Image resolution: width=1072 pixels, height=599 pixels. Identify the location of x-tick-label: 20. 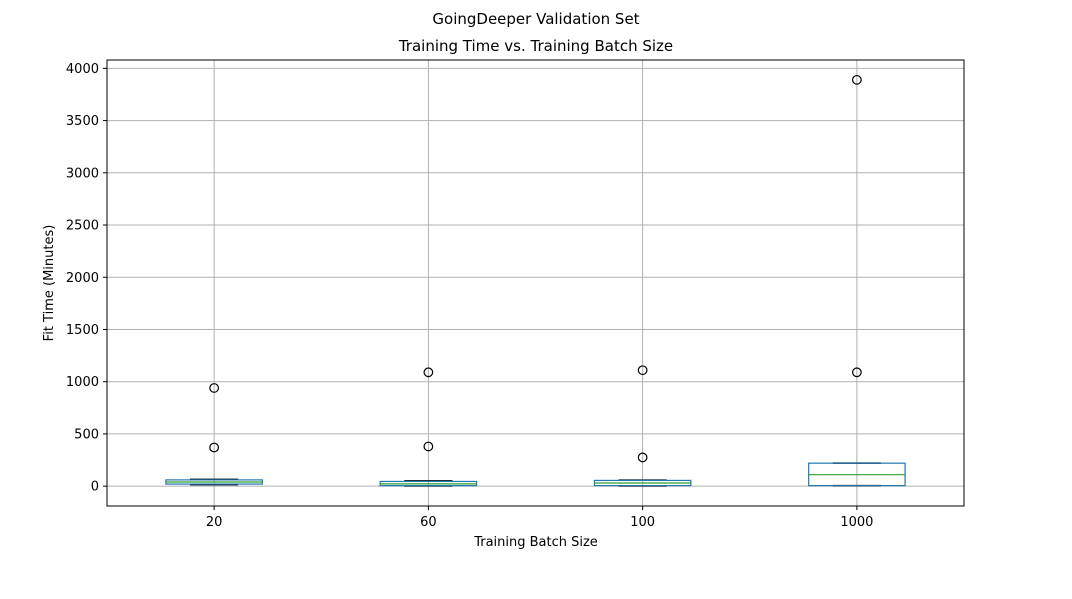
(214, 522).